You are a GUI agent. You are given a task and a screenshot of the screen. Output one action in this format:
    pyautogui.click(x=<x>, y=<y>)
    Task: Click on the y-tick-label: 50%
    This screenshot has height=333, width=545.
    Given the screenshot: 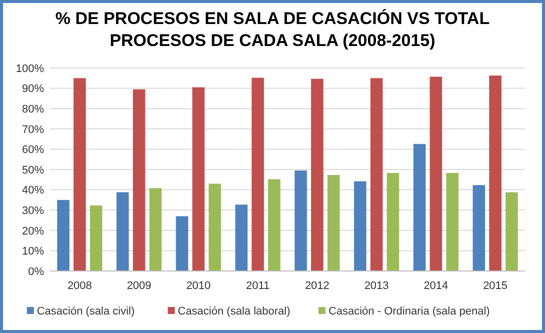 What is the action you would take?
    pyautogui.click(x=33, y=170)
    